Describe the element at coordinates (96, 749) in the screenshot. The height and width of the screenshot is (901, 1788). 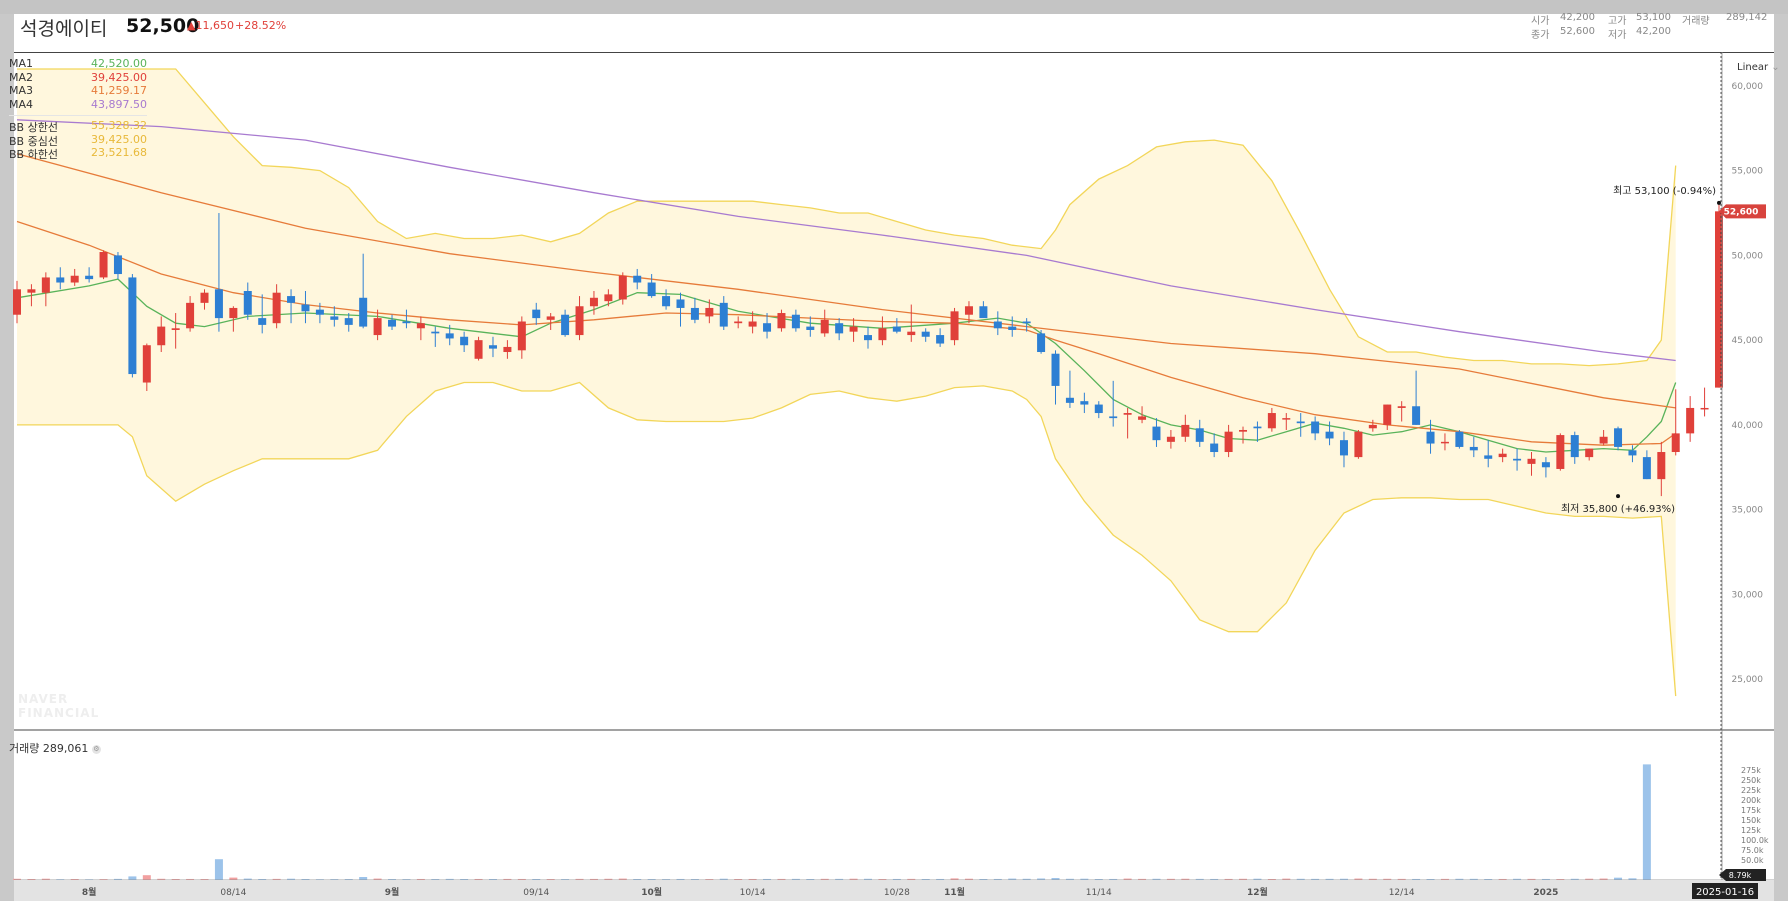
I see `settings-icon: ⚙` at that location.